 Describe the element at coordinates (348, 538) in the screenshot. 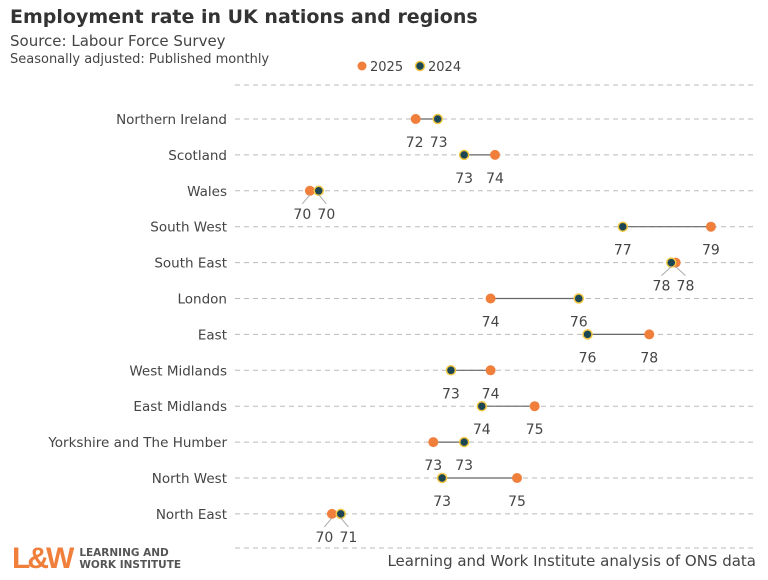

I see `data-label-2024: 71` at that location.